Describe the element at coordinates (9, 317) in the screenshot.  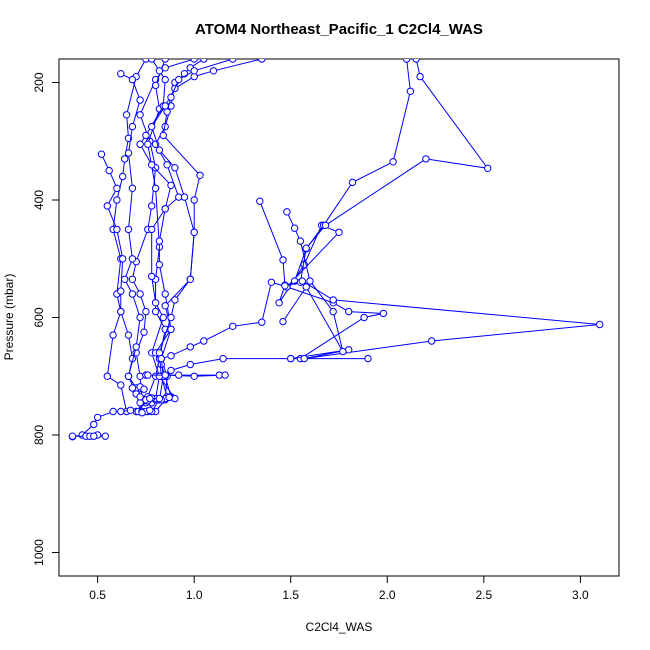
I see `y-axis-label: Pressure (mbar)` at that location.